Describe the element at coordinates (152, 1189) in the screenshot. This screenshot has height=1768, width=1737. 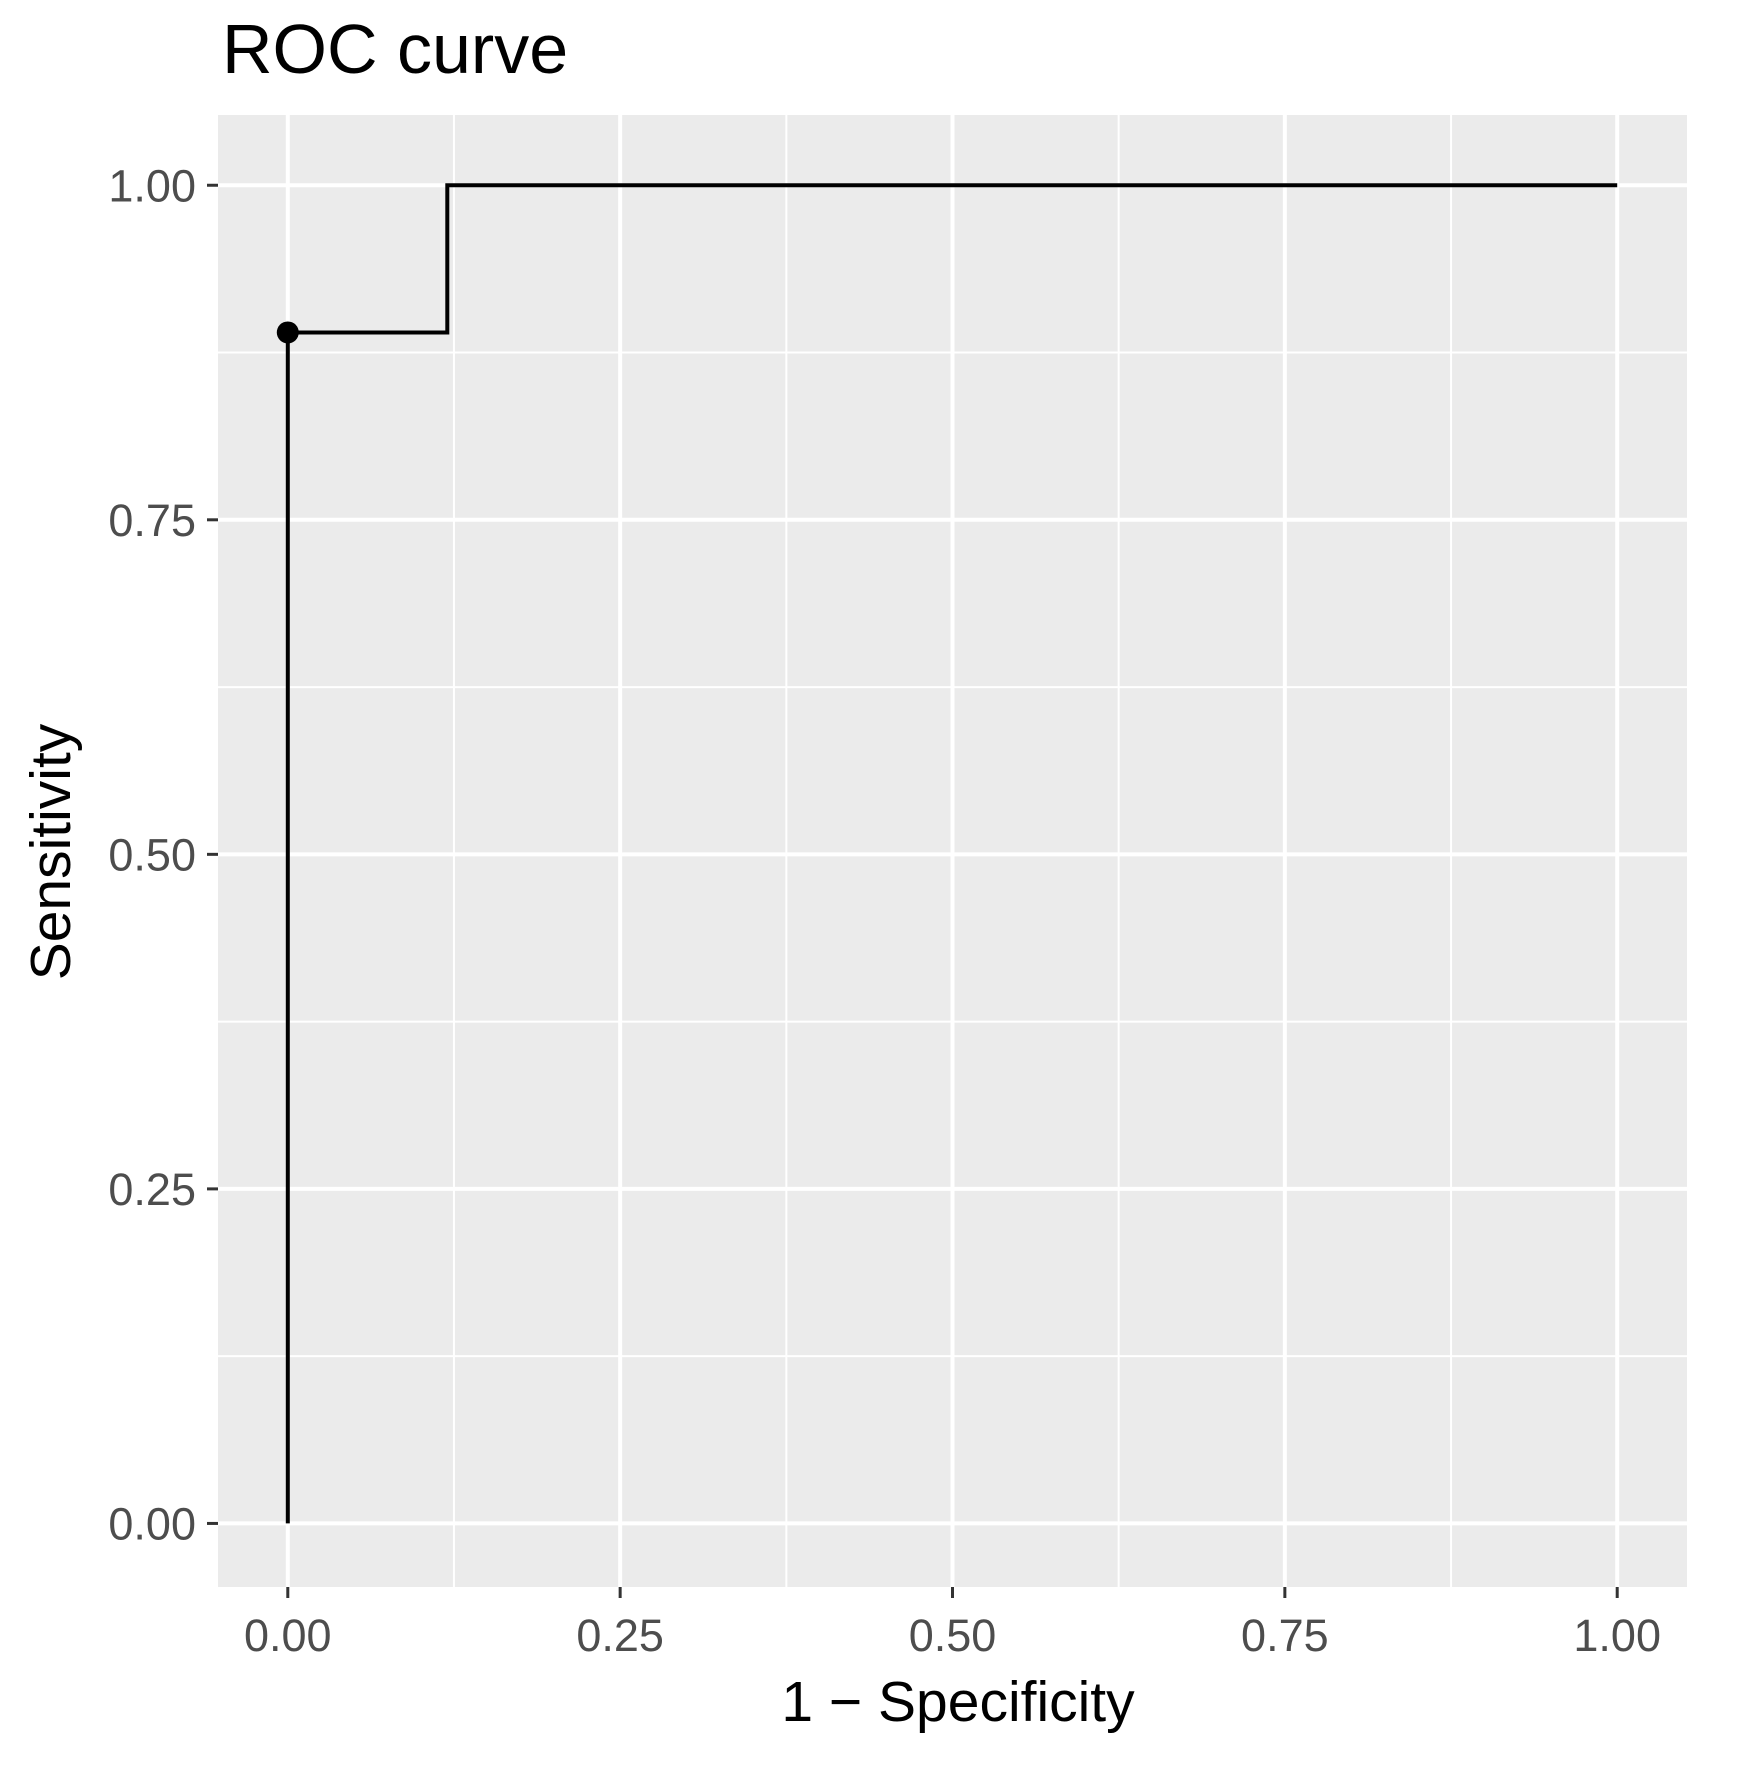
I see `y-tick-label: 0.25` at that location.